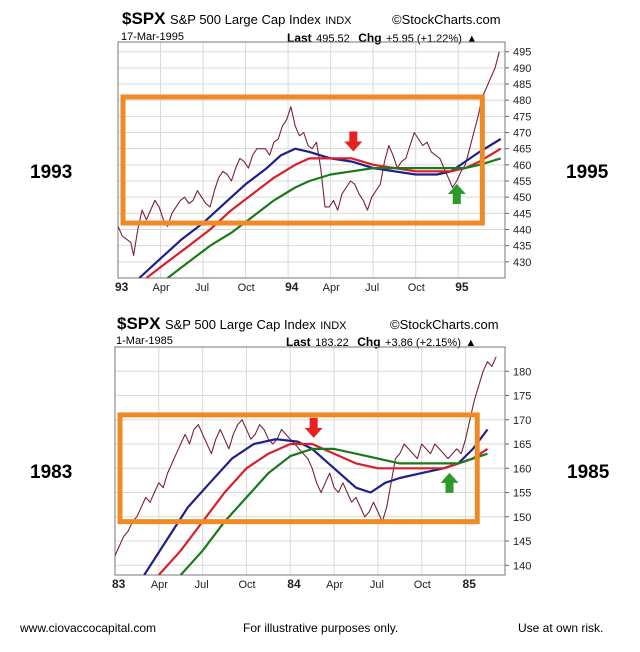  What do you see at coordinates (470, 584) in the screenshot?
I see `x-tick-label: 85` at bounding box center [470, 584].